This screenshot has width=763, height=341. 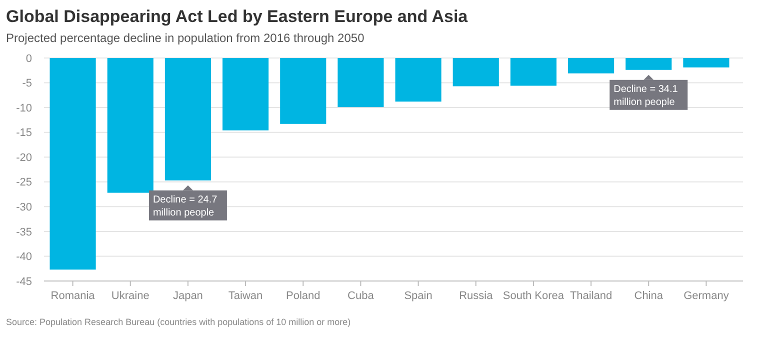 What do you see at coordinates (24, 182) in the screenshot?
I see `y-tick-label: -25` at bounding box center [24, 182].